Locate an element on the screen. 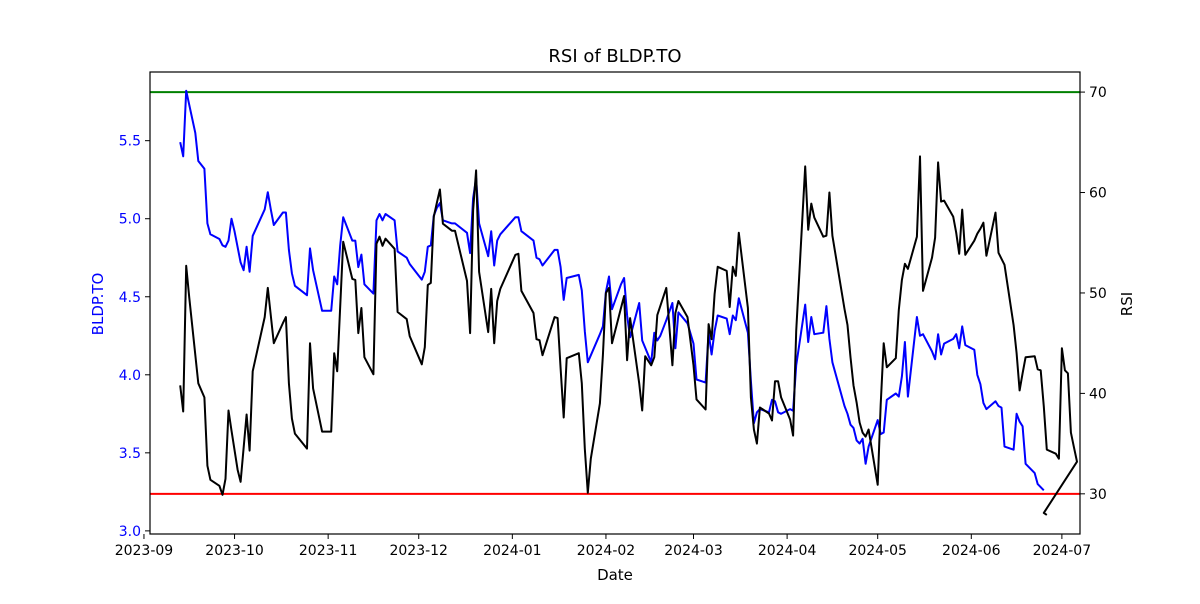  x-tick-label-2024-05: 2024-05 is located at coordinates (877, 551).